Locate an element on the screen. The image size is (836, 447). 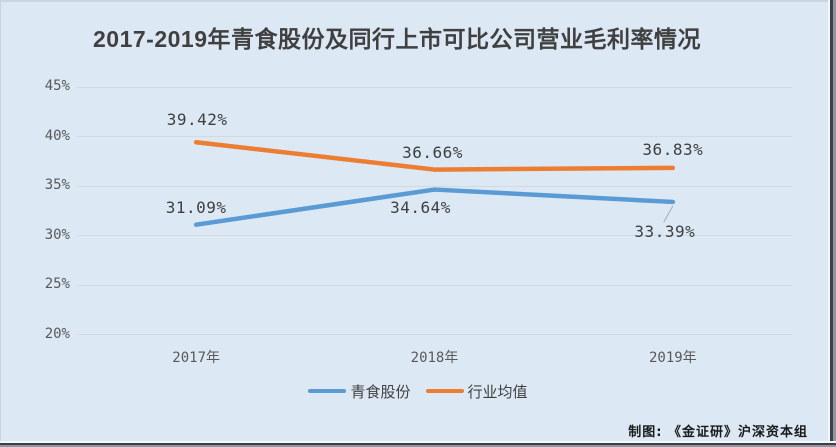
legend-label-industry: 行业均值 is located at coordinates (497, 391).